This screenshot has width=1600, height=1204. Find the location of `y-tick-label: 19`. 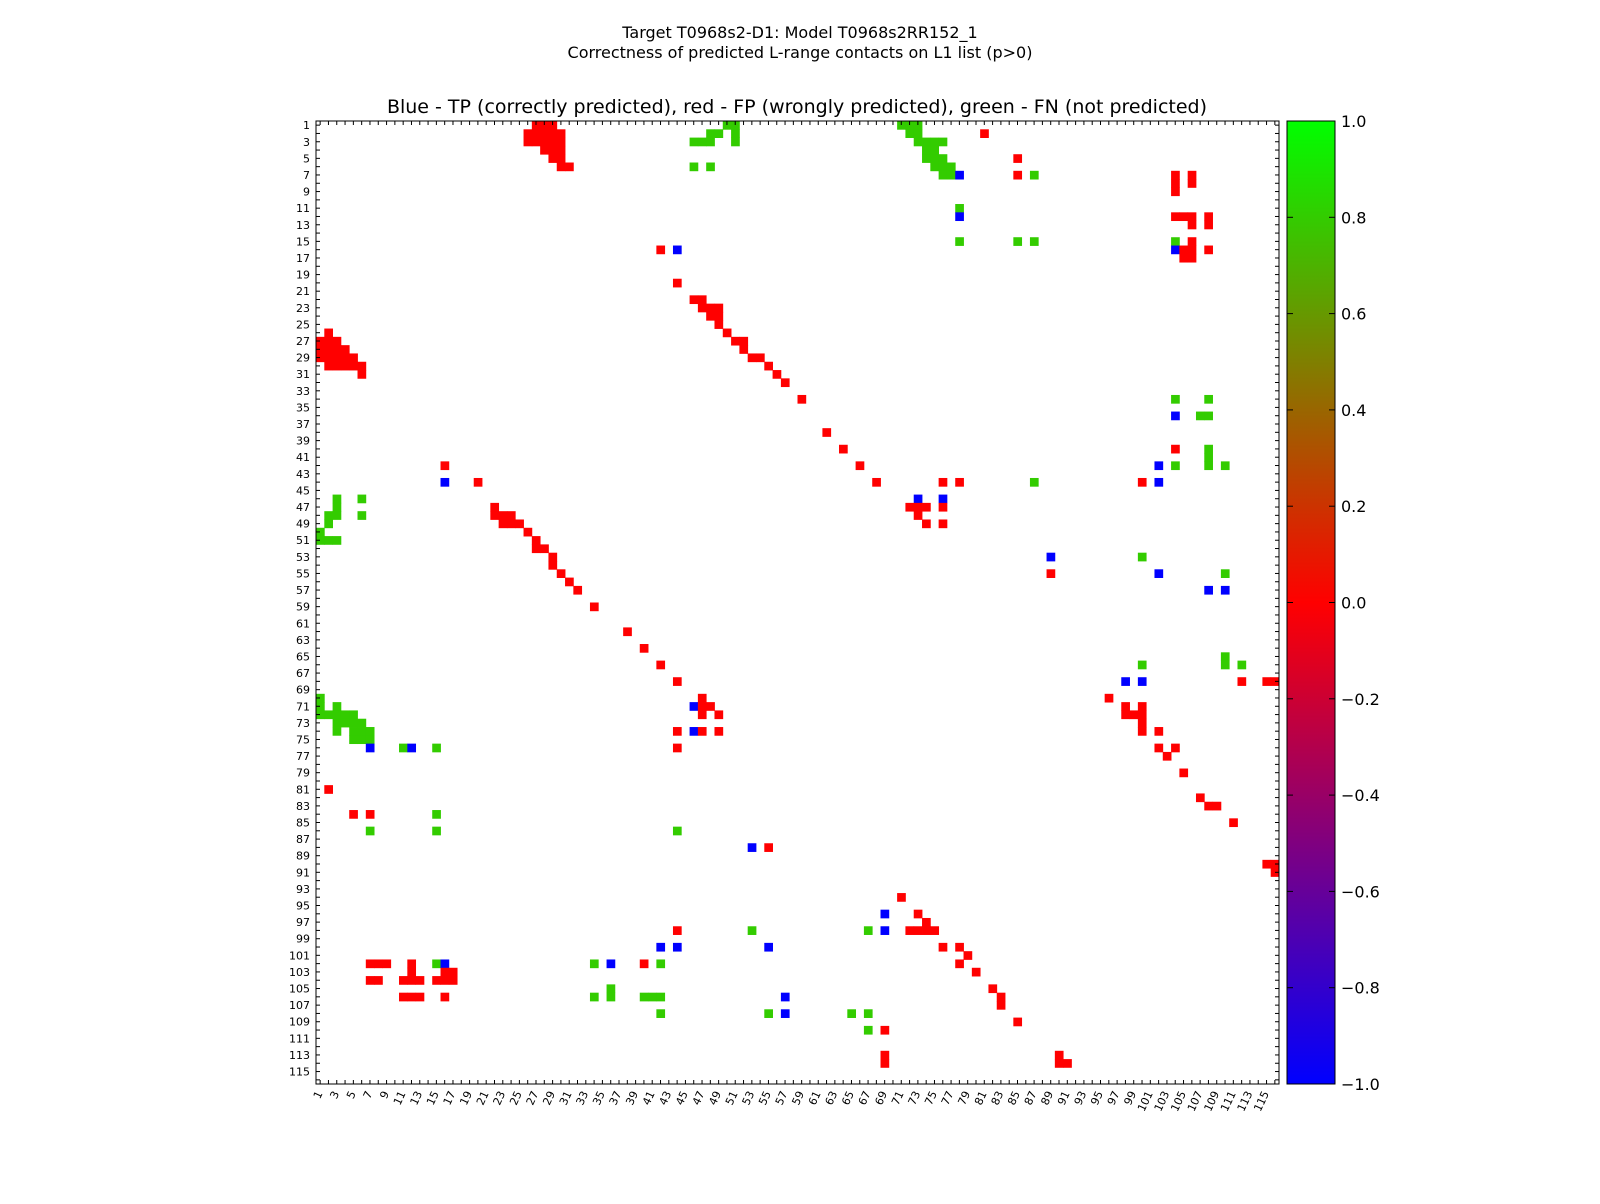

y-tick-label: 19 is located at coordinates (303, 275).